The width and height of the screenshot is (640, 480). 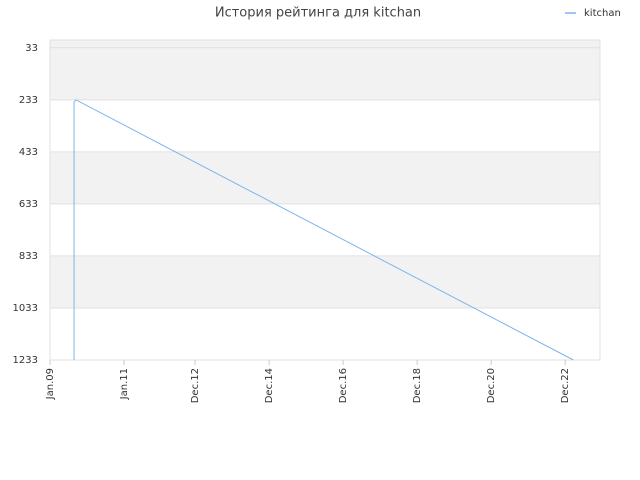 I want to click on y-tick-label: 433, so click(x=28, y=152).